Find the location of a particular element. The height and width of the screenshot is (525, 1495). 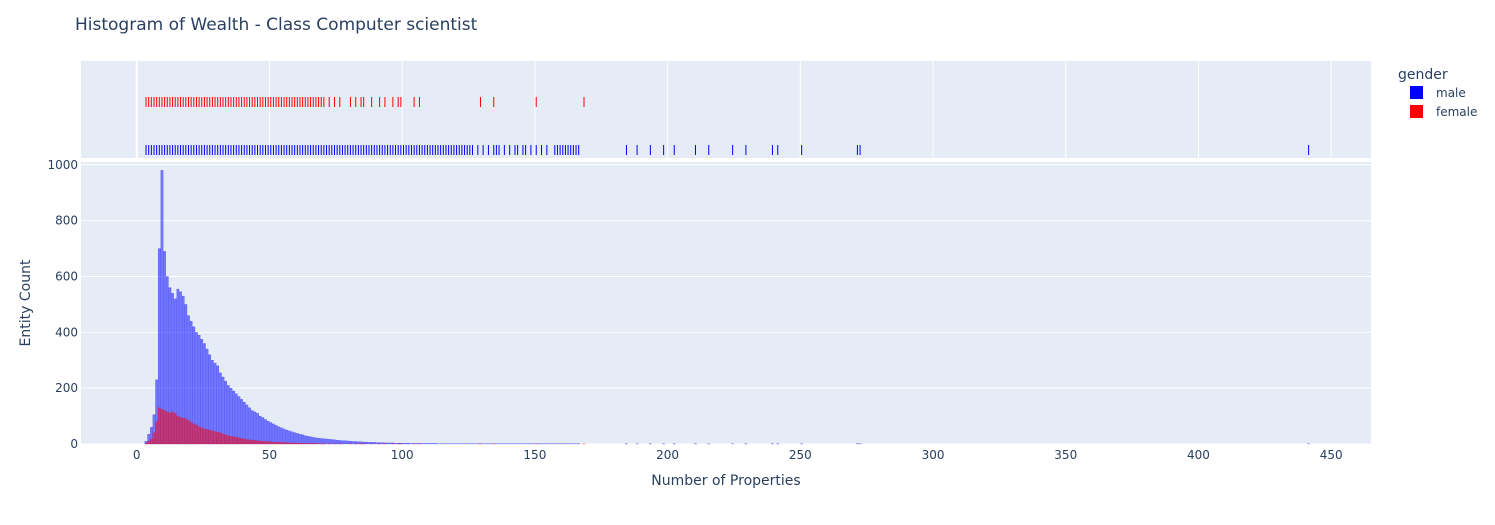

x-tick-label: 300 is located at coordinates (933, 455).